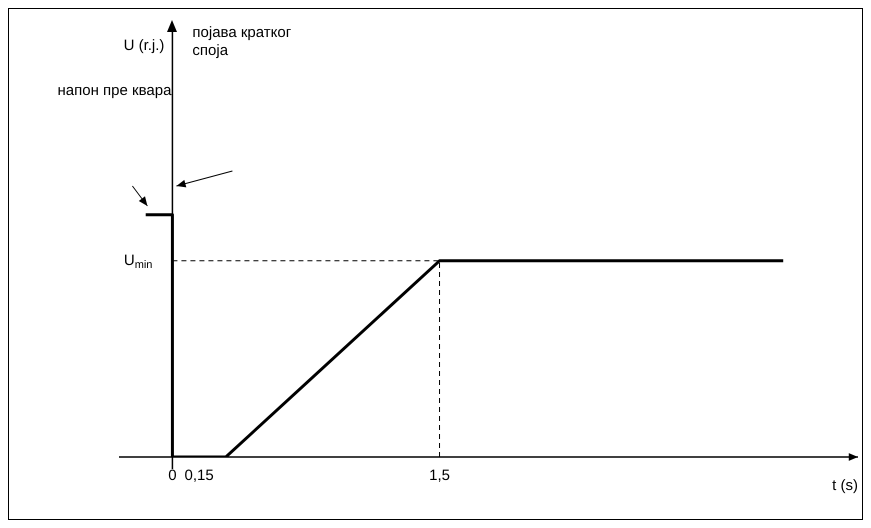 The height and width of the screenshot is (528, 871). What do you see at coordinates (115, 91) in the screenshot?
I see `text: напон пре квара` at bounding box center [115, 91].